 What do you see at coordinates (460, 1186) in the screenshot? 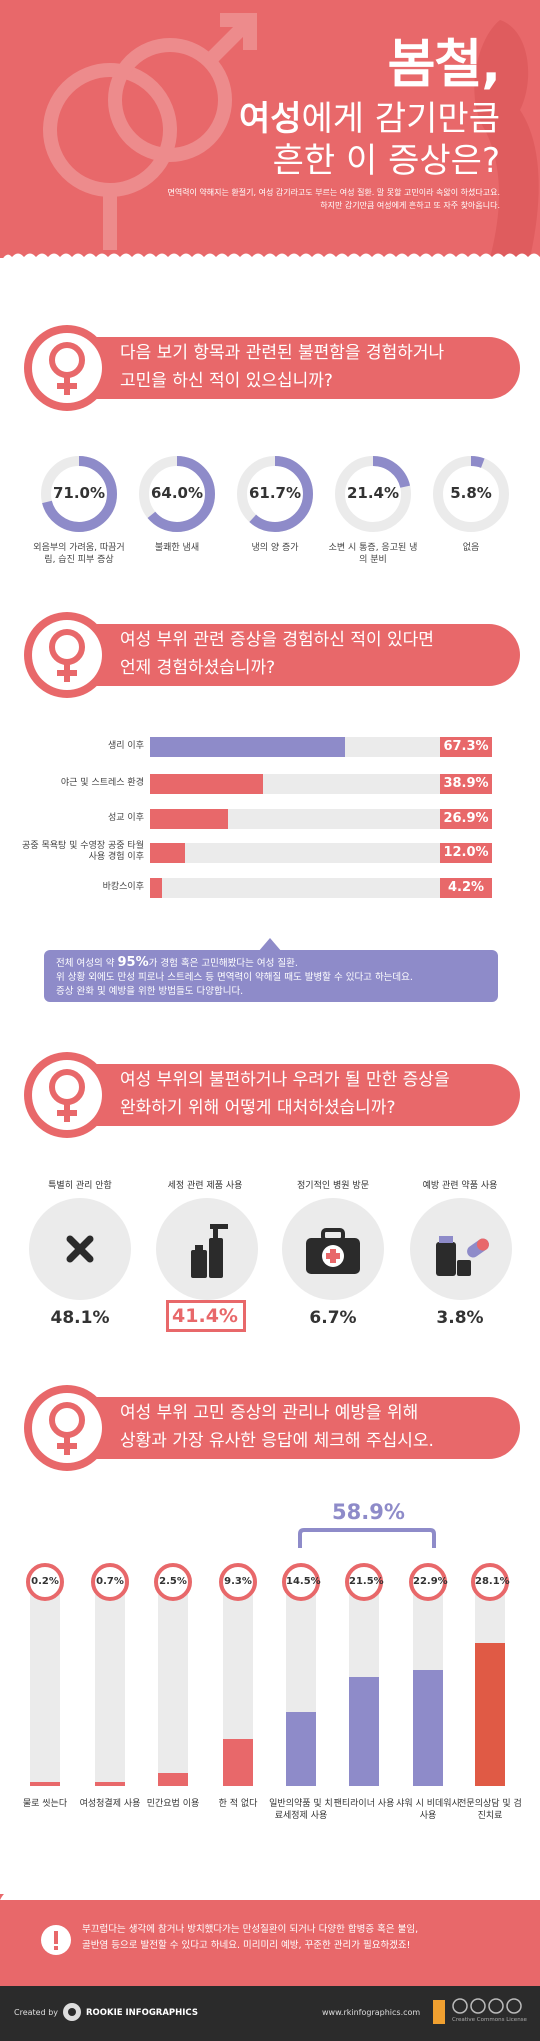
I see `q3-item-label: 예방 관련 약품 사용` at bounding box center [460, 1186].